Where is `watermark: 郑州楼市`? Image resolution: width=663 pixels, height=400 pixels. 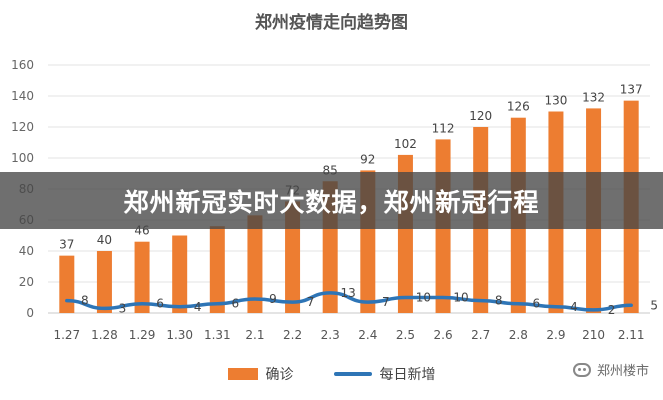
watermark: 郑州楼市 is located at coordinates (610, 369).